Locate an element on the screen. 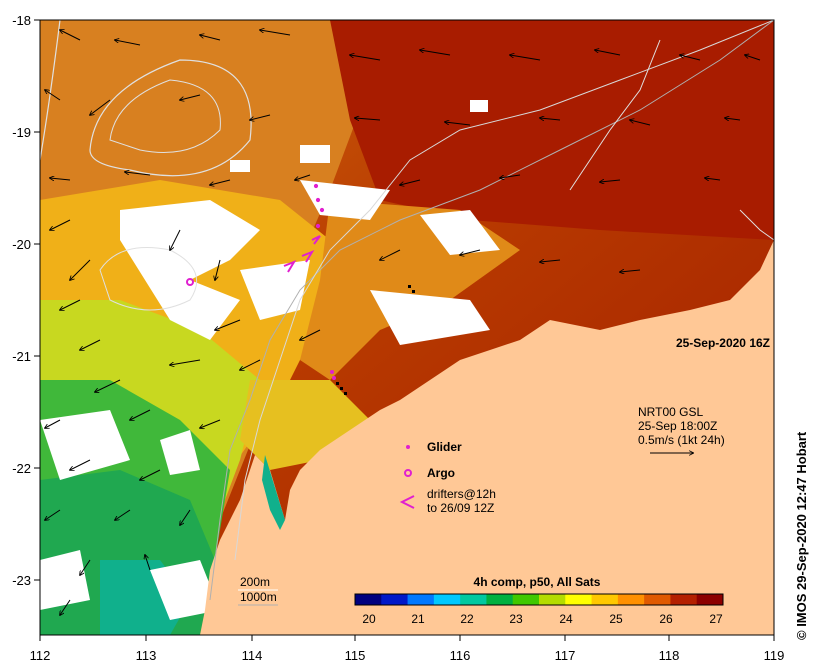  legend-drifters-line1: drifters@12h is located at coordinates (461, 494).